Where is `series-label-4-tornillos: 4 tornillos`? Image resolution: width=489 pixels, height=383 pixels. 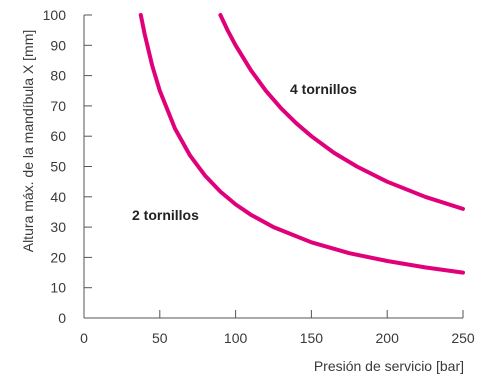
series-label-4-tornillos: 4 tornillos is located at coordinates (323, 89).